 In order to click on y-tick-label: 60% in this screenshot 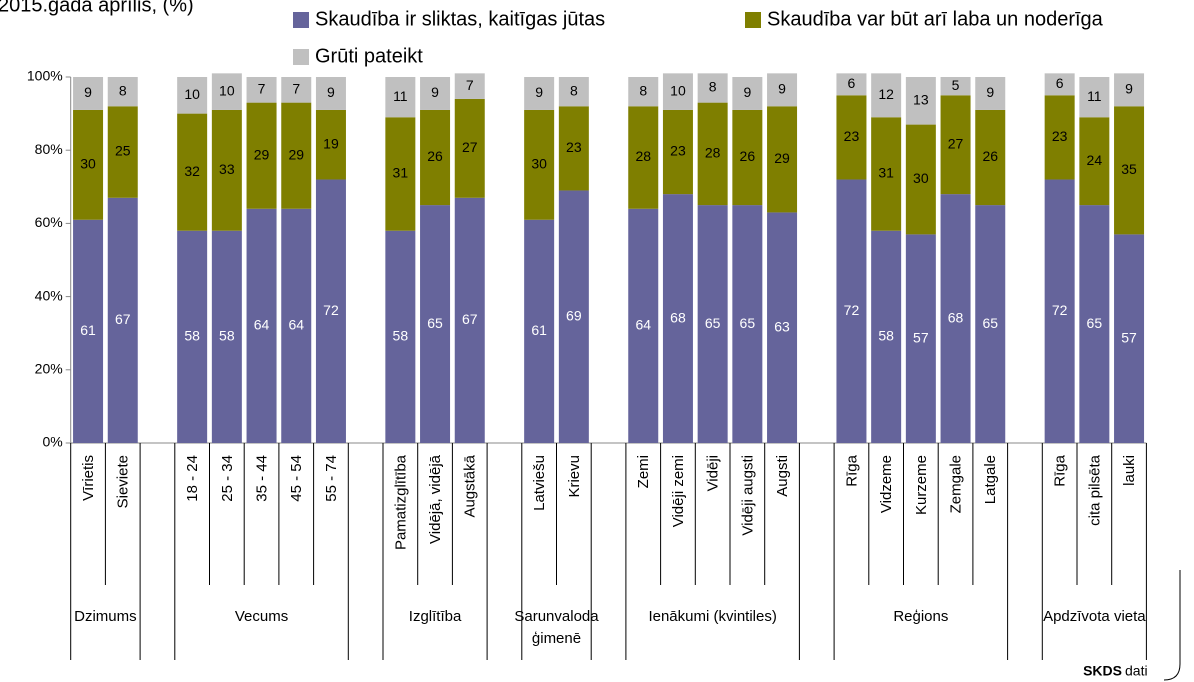, I will do `click(49, 222)`.